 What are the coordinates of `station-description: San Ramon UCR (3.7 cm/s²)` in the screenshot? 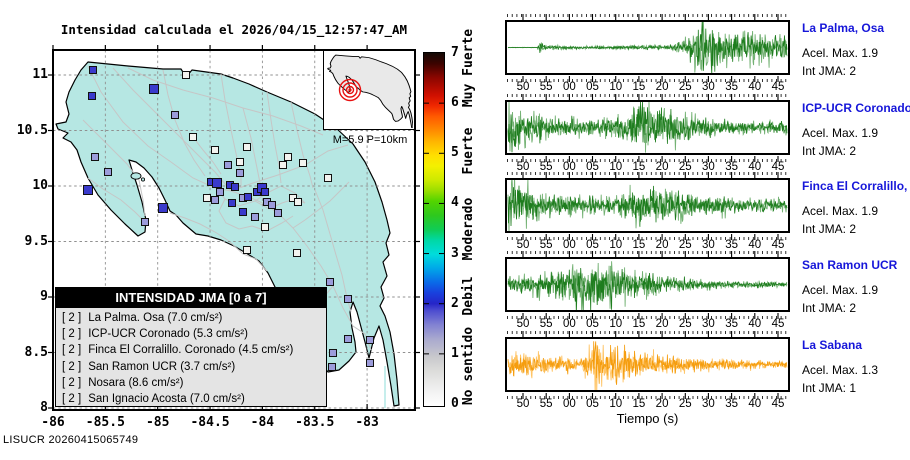 It's located at (162, 366).